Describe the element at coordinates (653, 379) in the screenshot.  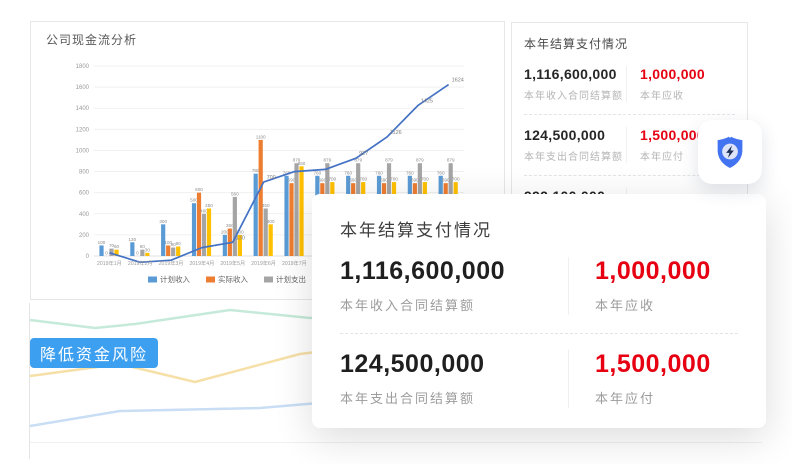
I see `overlay-cell: 1,500,000 本年应付` at that location.